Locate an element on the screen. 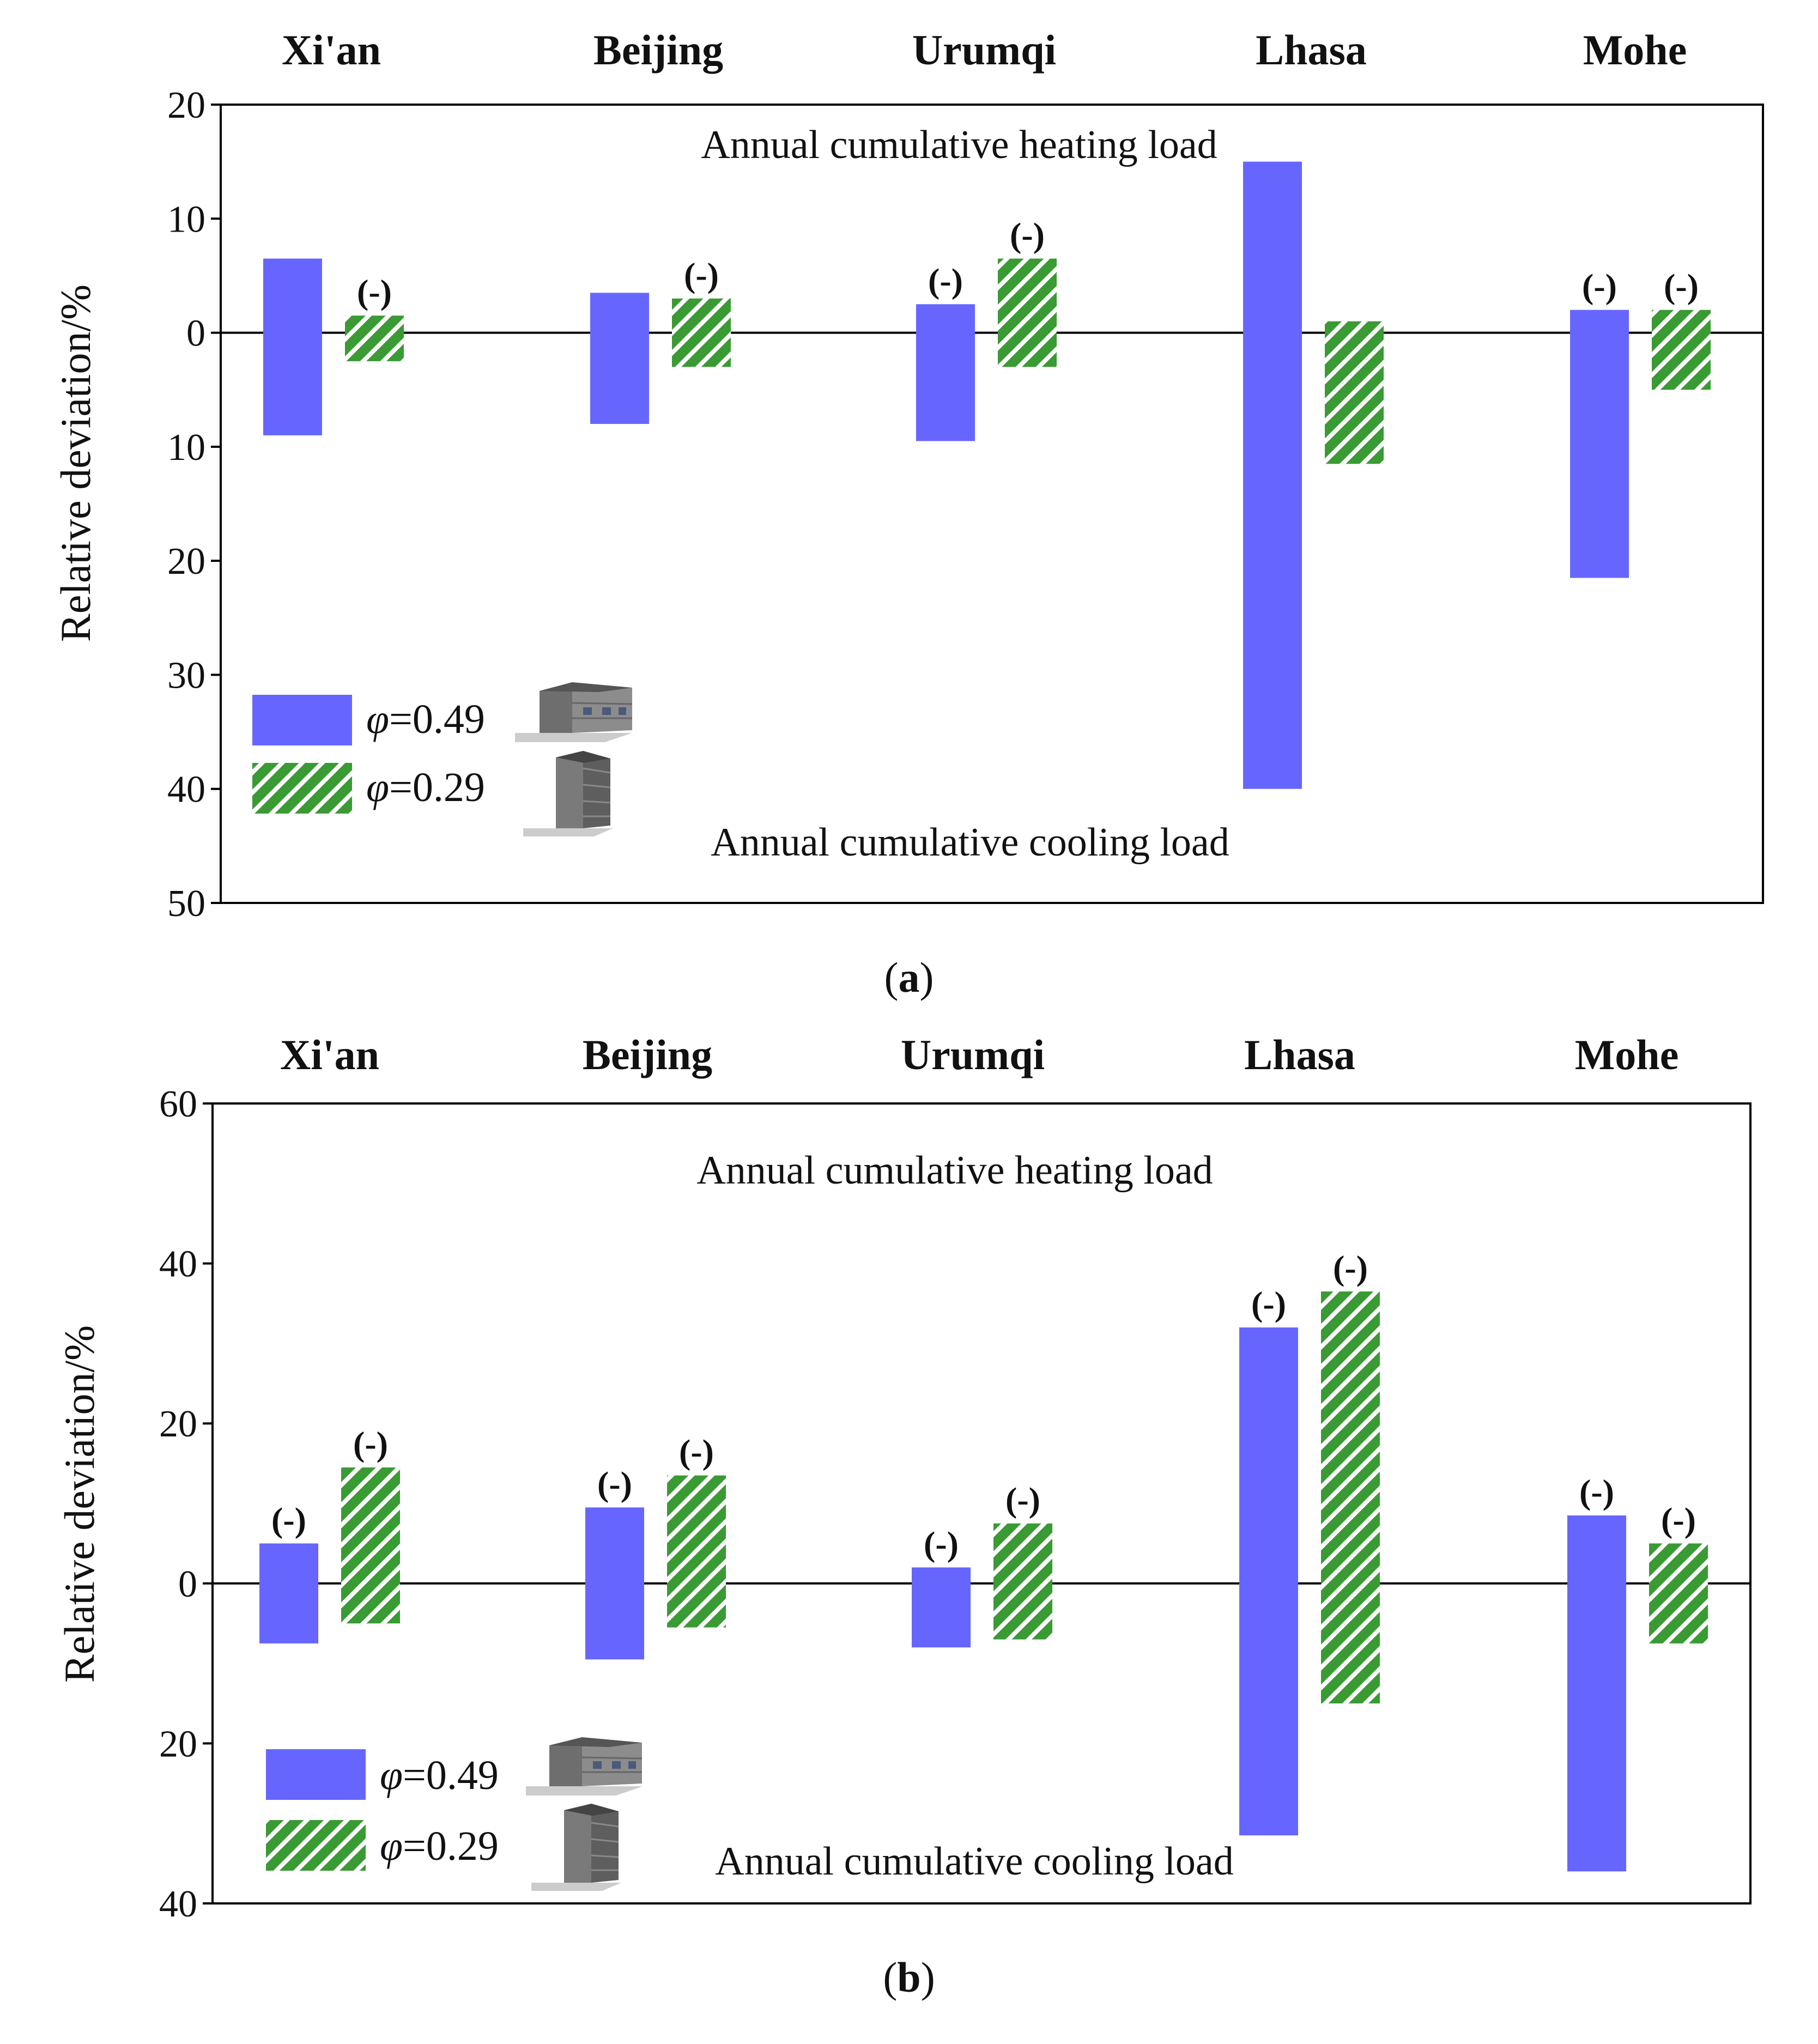 Image resolution: width=1818 pixels, height=2044 pixels. panel-b-caption: (b) is located at coordinates (909, 1978).